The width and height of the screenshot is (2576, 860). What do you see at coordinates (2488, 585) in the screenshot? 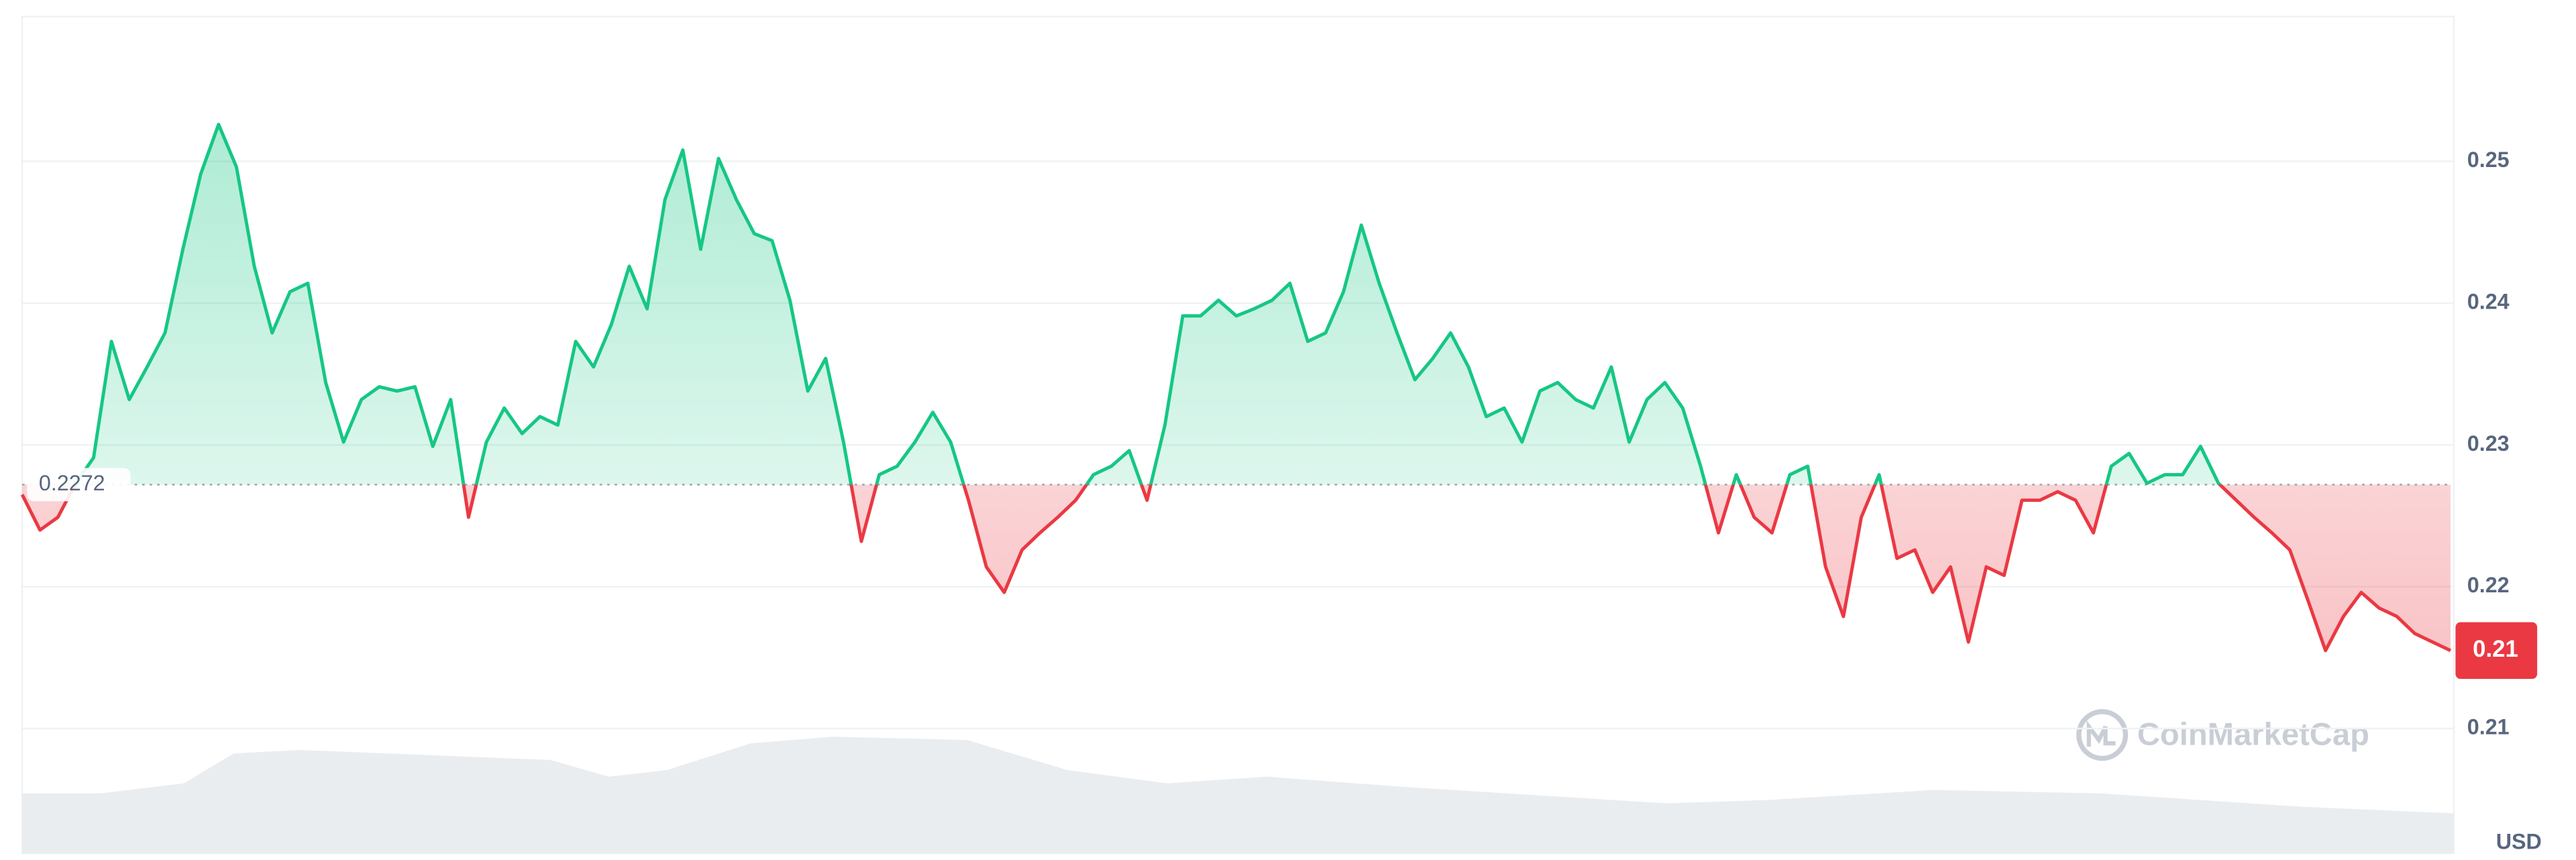
I see `y-tick-label: 0.22` at bounding box center [2488, 585].